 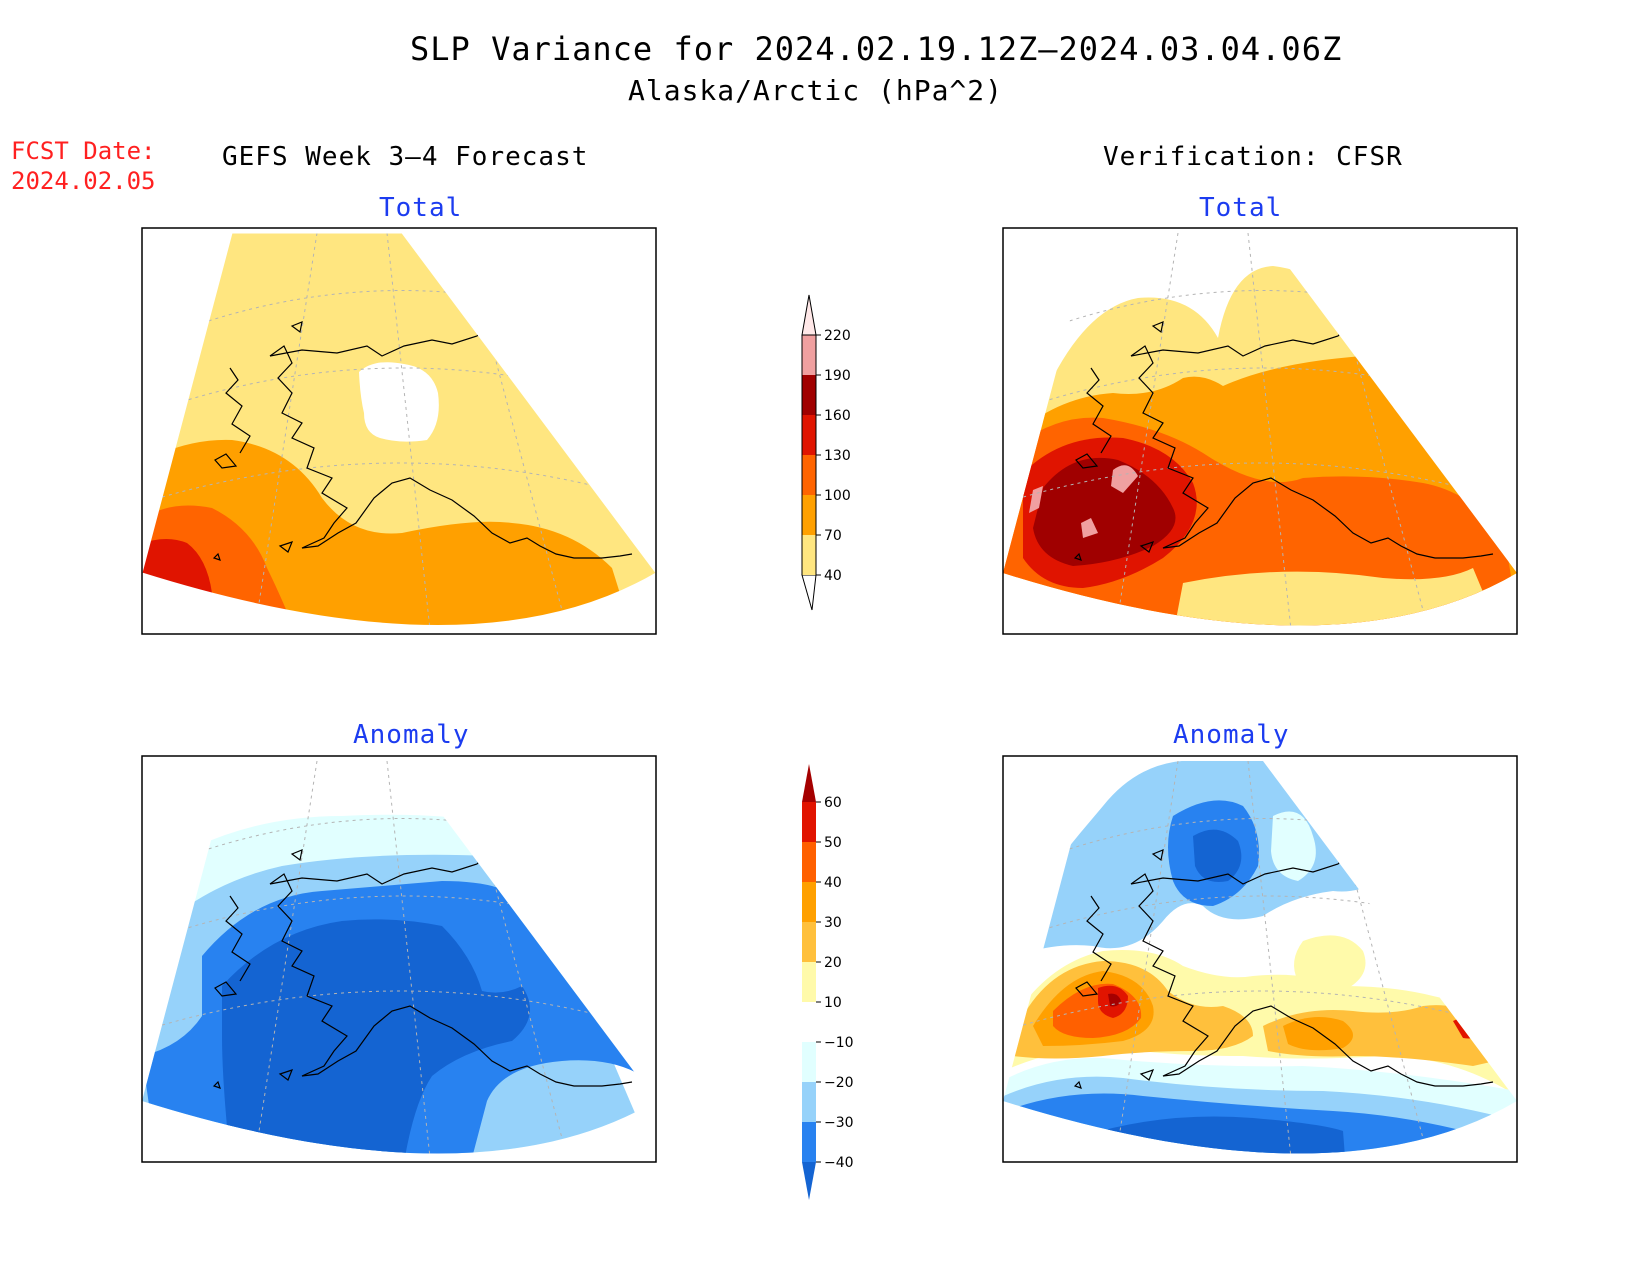 I want to click on map-panel-forecast-anomaly, so click(x=399, y=959).